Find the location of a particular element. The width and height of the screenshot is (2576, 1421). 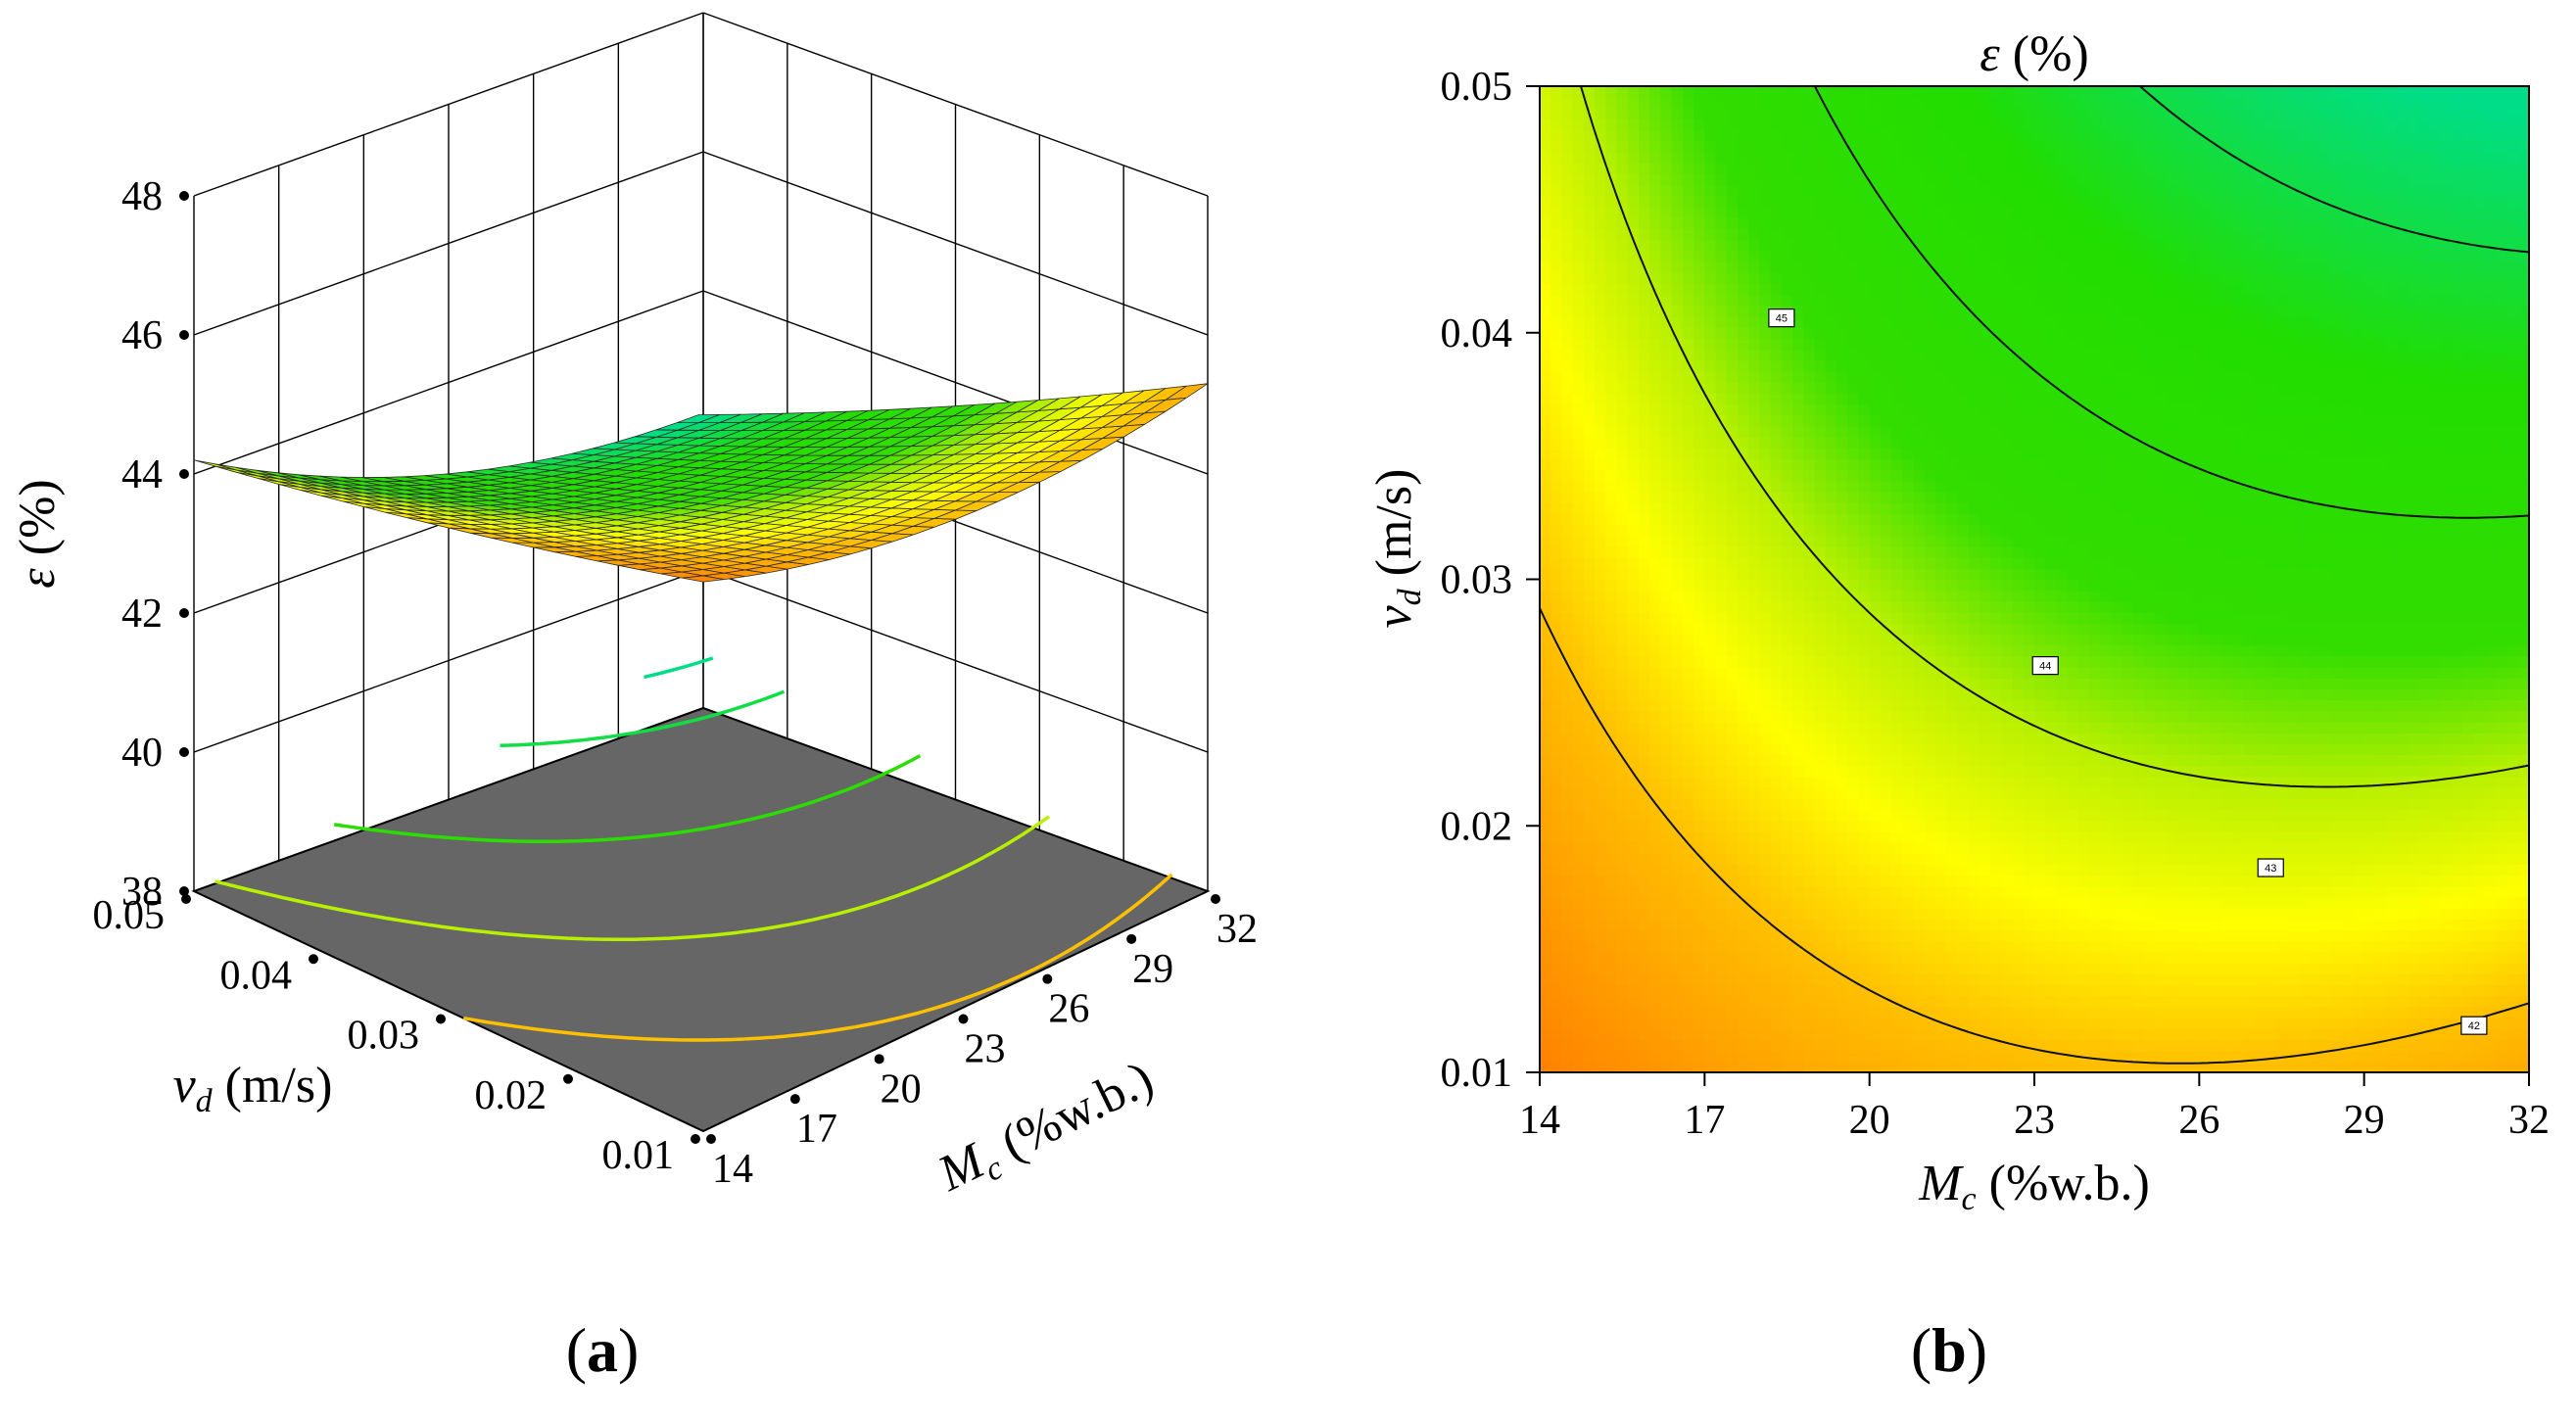

z-axis-title-symbol: ε is located at coordinates (38, 578).